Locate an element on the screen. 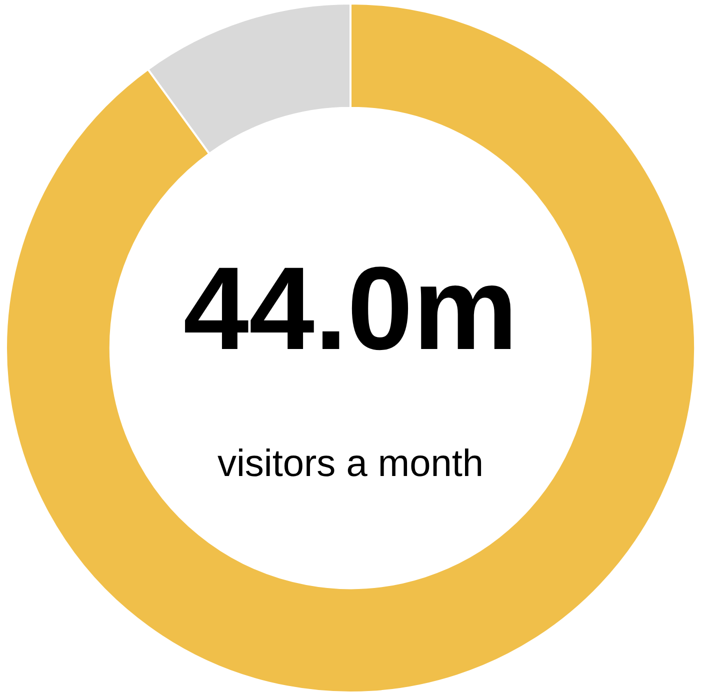 Image resolution: width=701 pixels, height=696 pixels. text: 44.0m is located at coordinates (350, 309).